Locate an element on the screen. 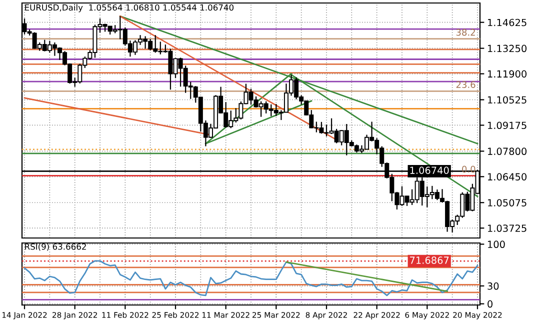 The image size is (536, 321). y-tick-label: 1.10525 is located at coordinates (507, 100).